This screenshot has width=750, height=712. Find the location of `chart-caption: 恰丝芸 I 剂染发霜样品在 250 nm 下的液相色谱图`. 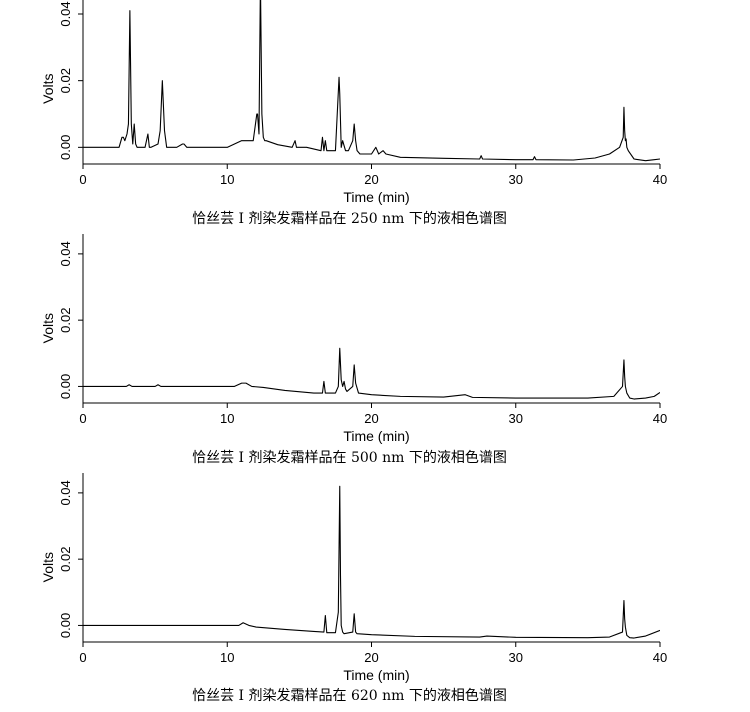

chart-caption: 恰丝芸 I 剂染发霜样品在 250 nm 下的液相色谱图 is located at coordinates (349, 218).